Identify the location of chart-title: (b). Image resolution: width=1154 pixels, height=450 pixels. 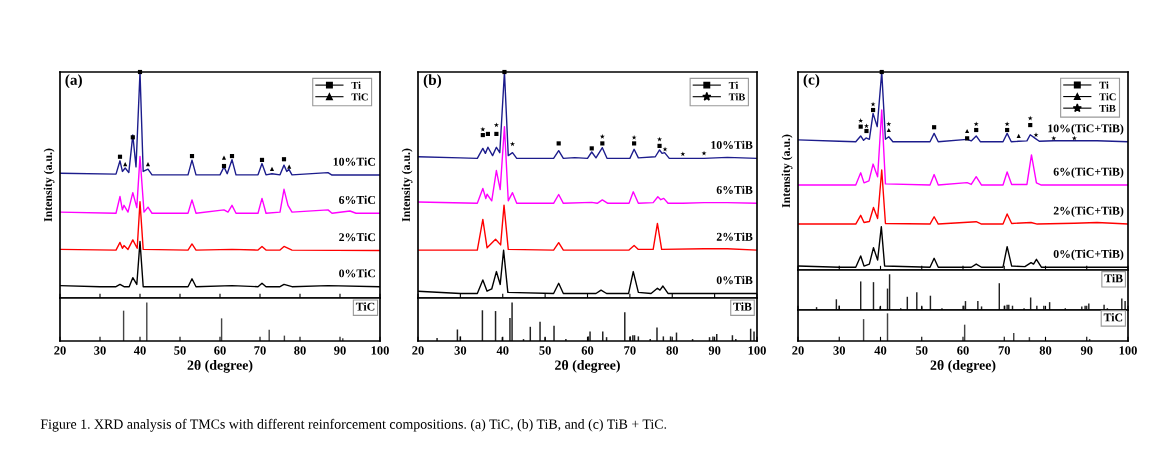
(432, 81).